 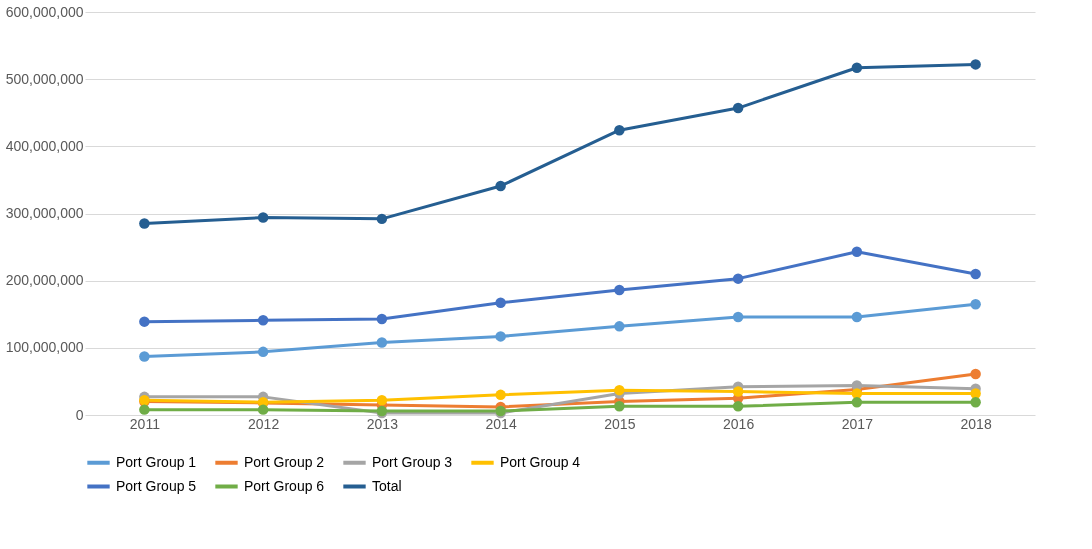 I want to click on x-tick-label: 2015, so click(x=620, y=423).